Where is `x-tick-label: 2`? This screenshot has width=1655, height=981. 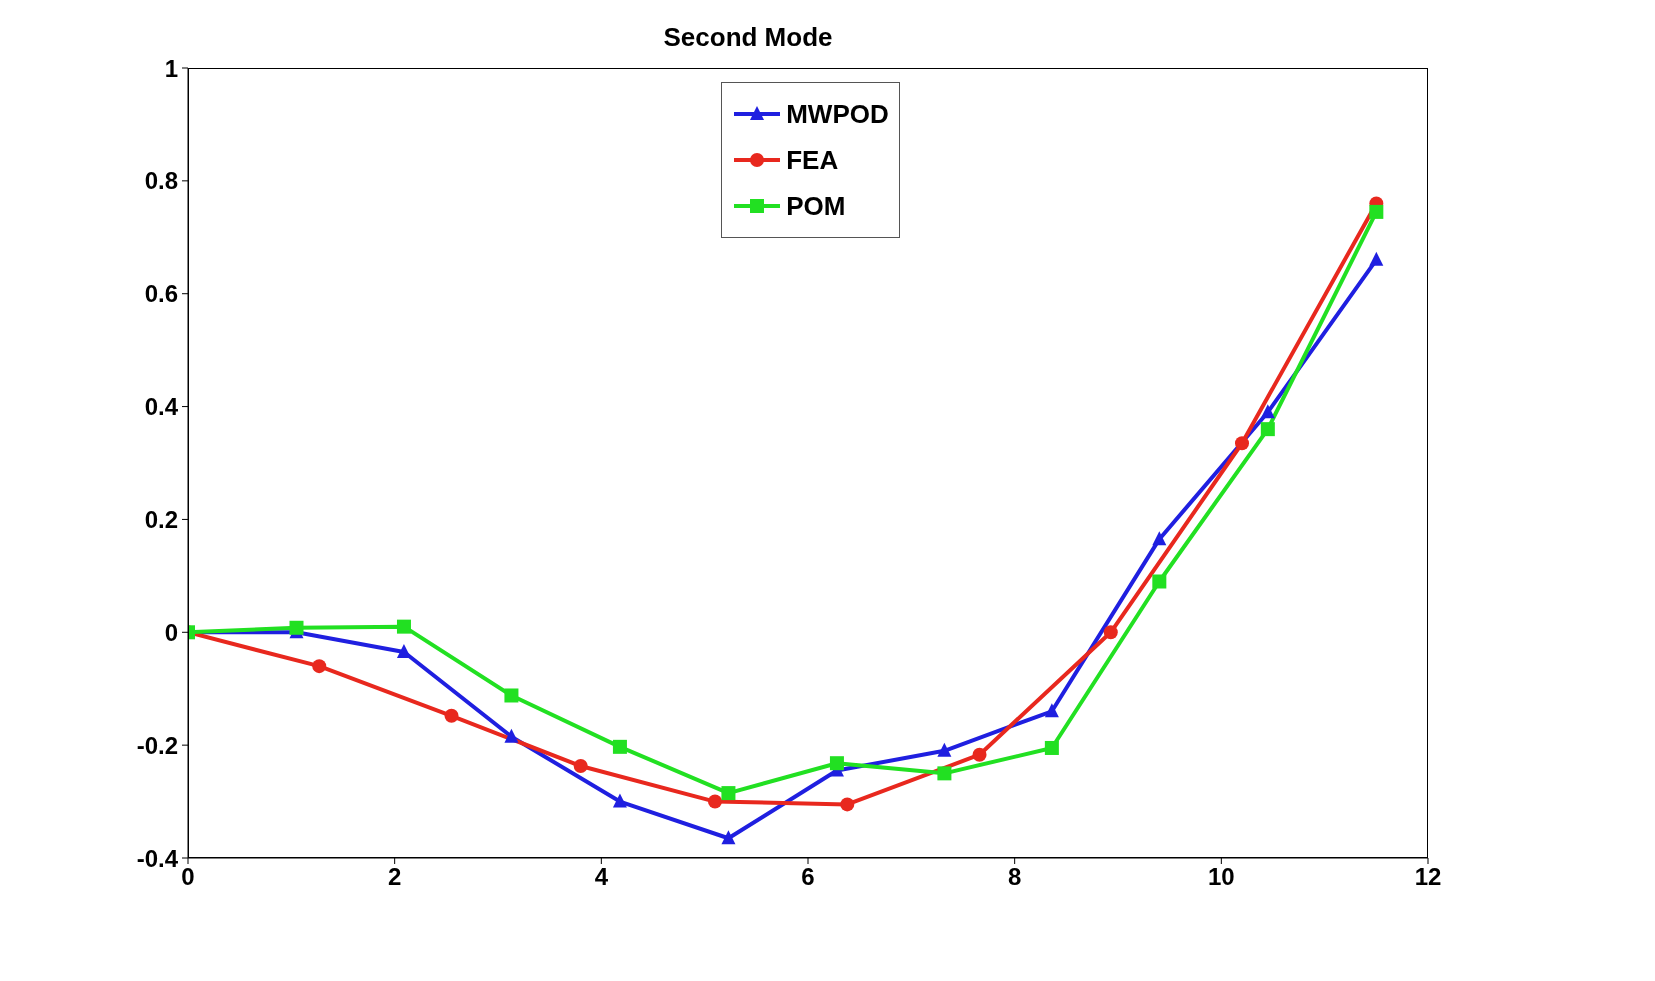 x-tick-label: 2 is located at coordinates (394, 877).